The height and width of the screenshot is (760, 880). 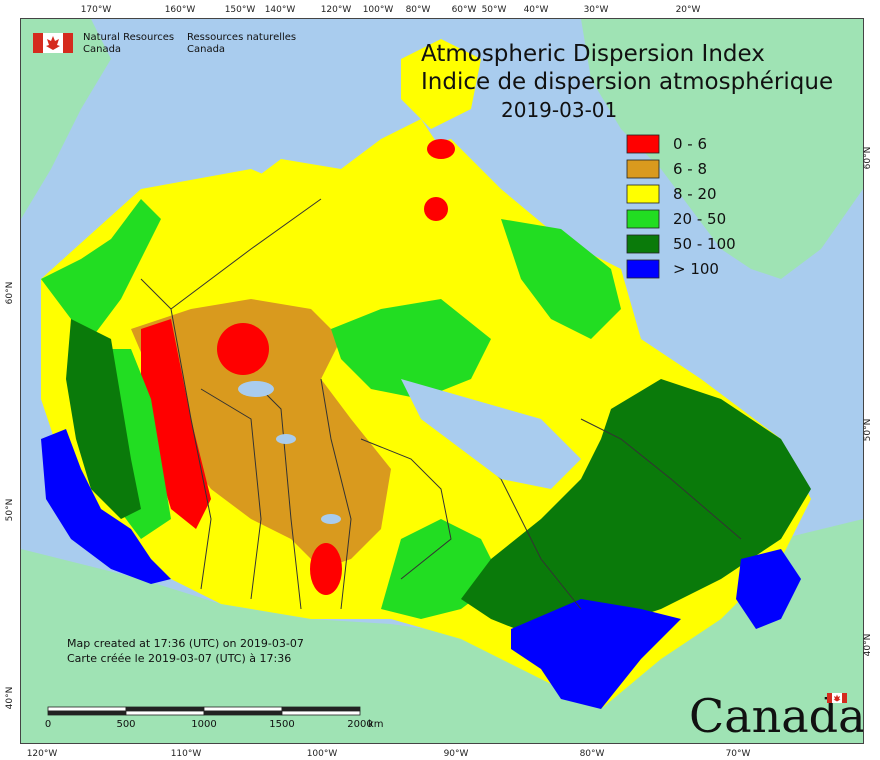 I want to click on russia-land, so click(x=51, y=114).